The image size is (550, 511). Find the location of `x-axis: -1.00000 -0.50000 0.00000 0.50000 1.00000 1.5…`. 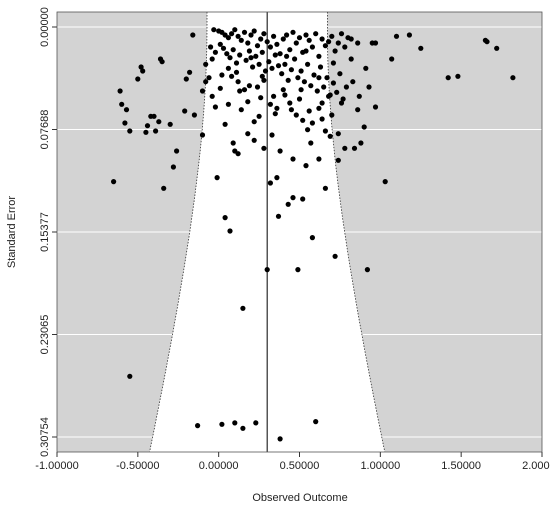

x-axis: -1.00000 -0.50000 0.00000 0.50000 1.00000 1.5… is located at coordinates (292, 462).